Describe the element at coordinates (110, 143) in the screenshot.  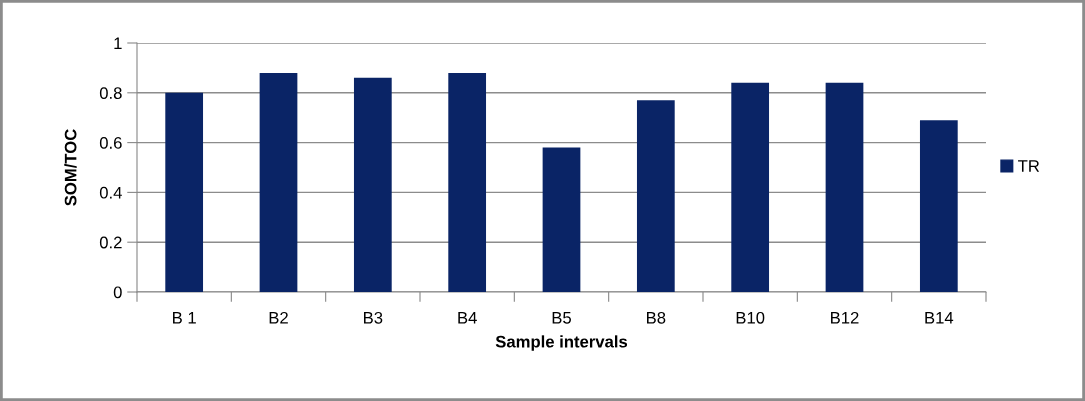
I see `y-tick-label: 0.6` at that location.